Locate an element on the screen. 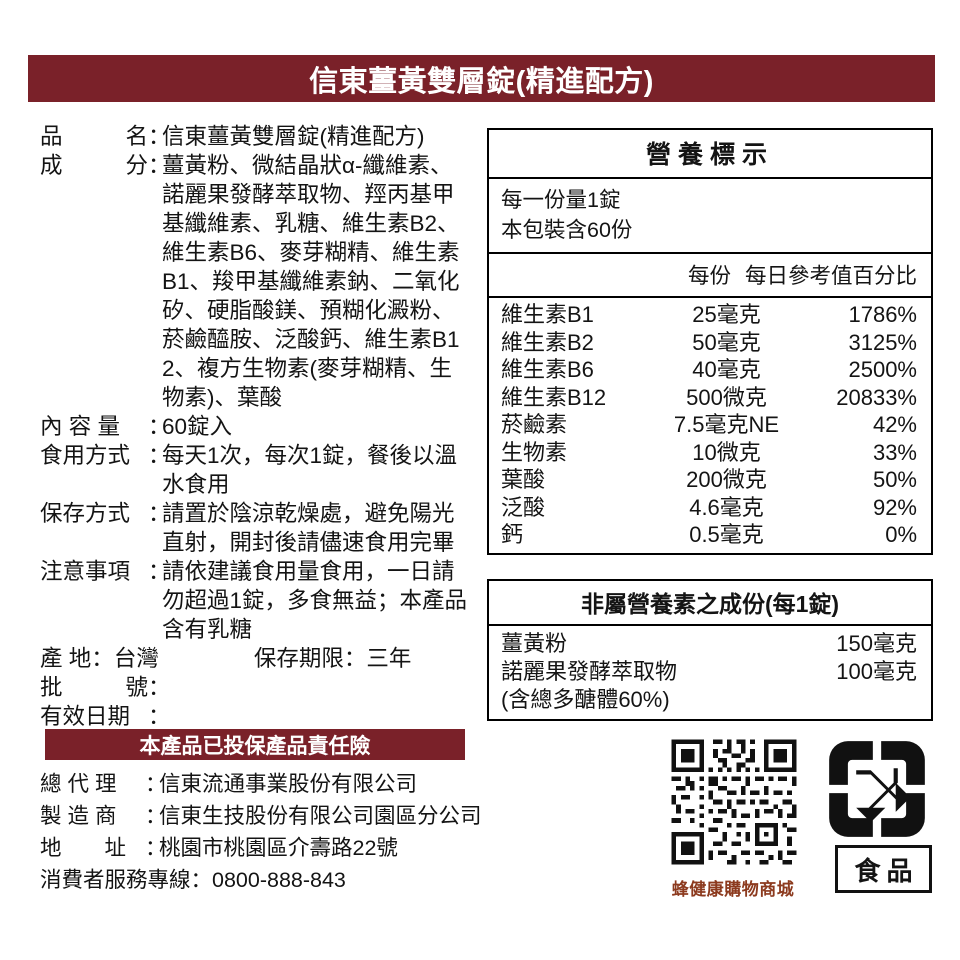 This screenshot has height=960, width=960. non-nutrient-name: 諾麗果發酵萃取物 is located at coordinates (589, 671).